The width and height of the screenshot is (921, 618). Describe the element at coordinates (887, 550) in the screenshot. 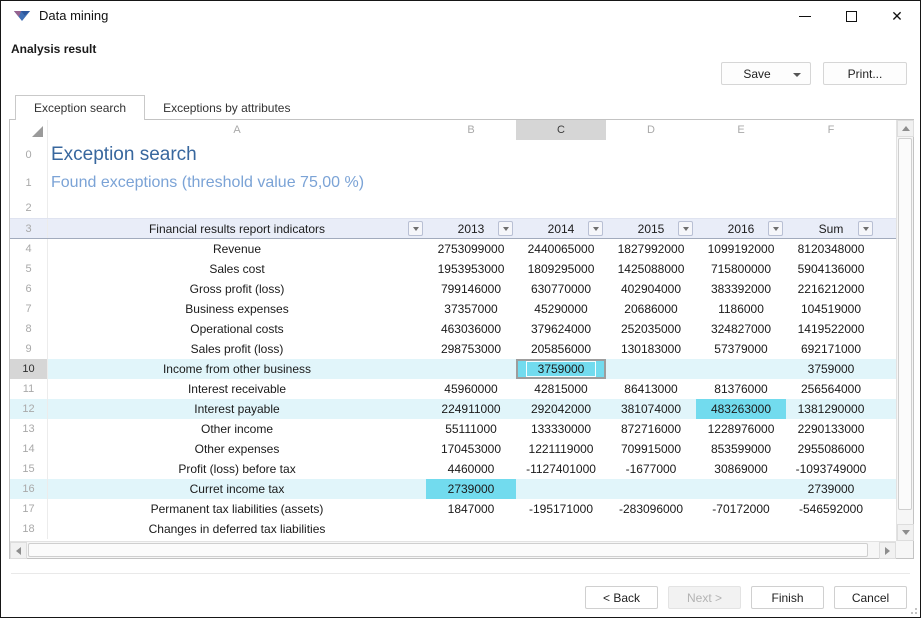

I see `scroll-right-button` at that location.